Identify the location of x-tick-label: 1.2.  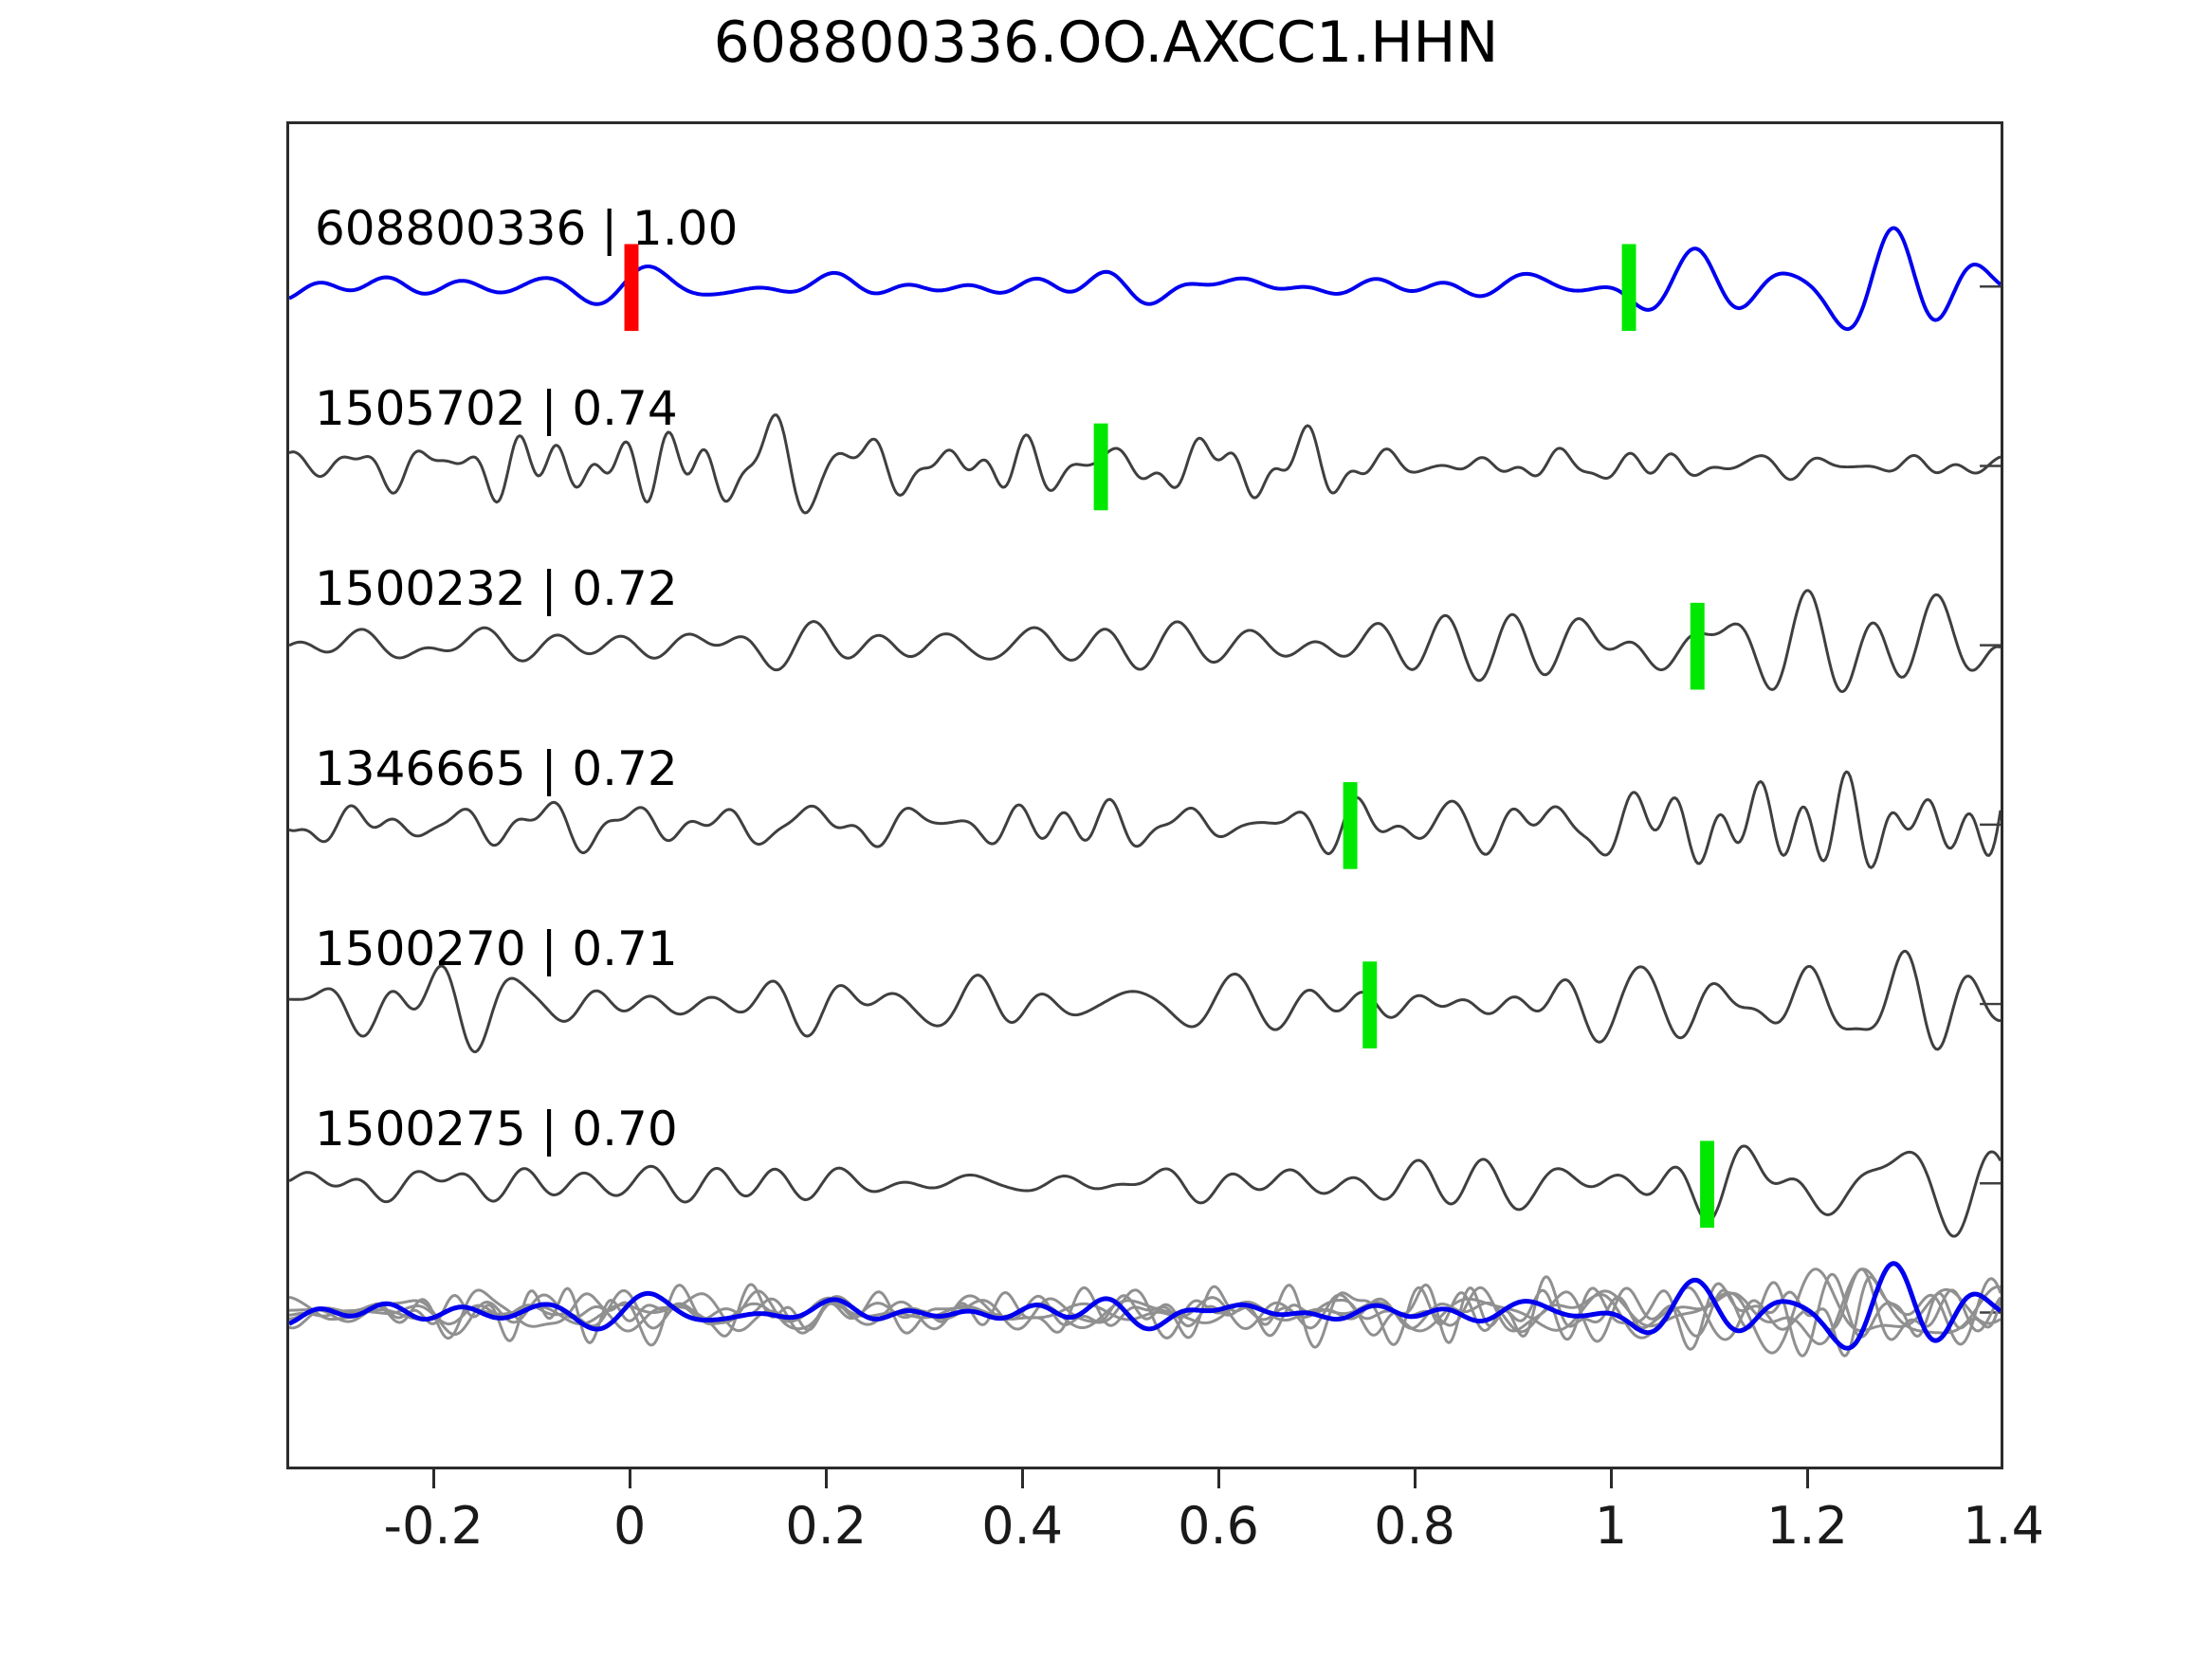
(1807, 1526).